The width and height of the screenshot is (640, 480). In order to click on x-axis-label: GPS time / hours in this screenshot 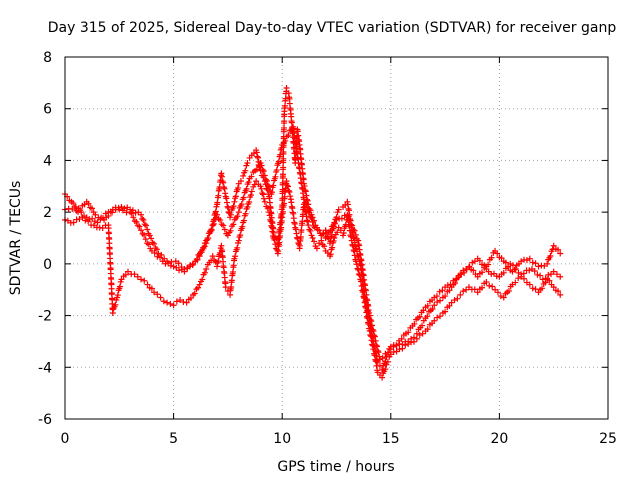, I will do `click(335, 467)`.